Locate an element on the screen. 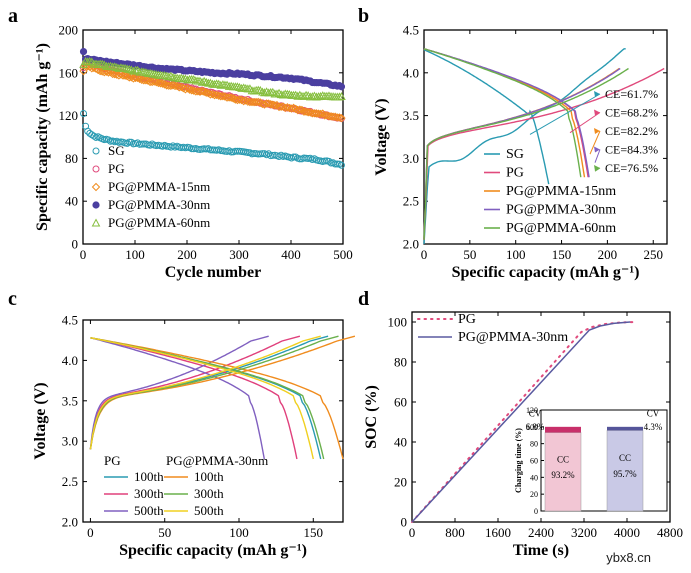 The image size is (691, 573). y-tick-label: 20 is located at coordinates (400, 482).